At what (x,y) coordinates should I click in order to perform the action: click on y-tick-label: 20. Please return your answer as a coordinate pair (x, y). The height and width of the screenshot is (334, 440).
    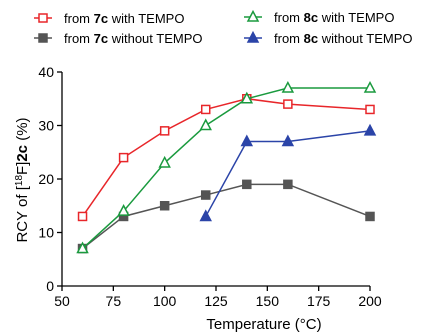
    Looking at the image, I should click on (46, 179).